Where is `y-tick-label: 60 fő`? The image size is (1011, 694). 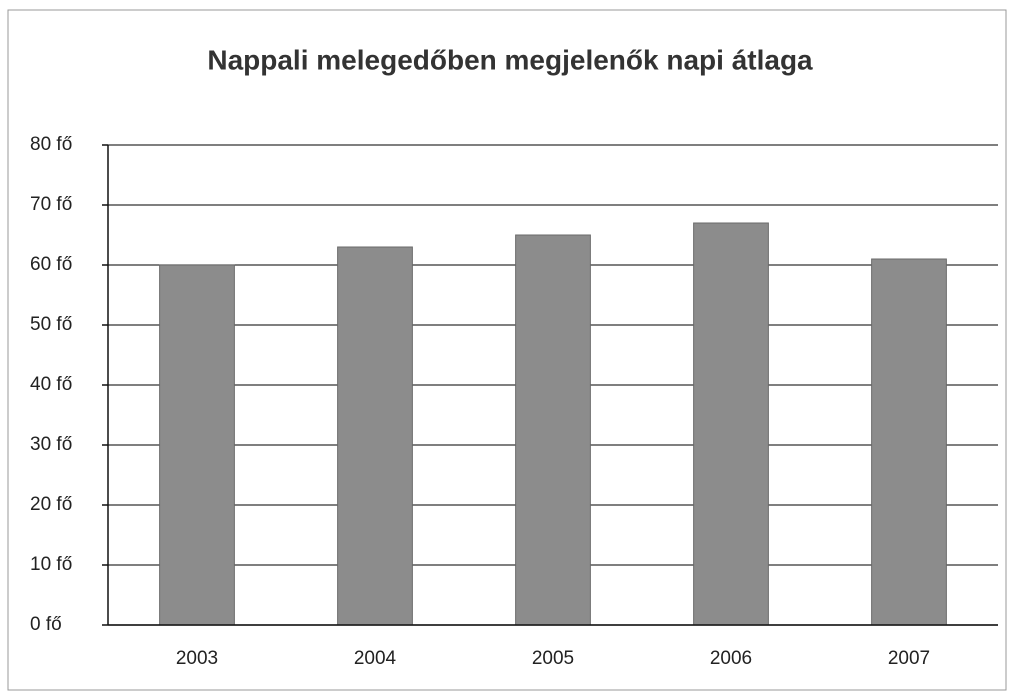 y-tick-label: 60 fő is located at coordinates (51, 264).